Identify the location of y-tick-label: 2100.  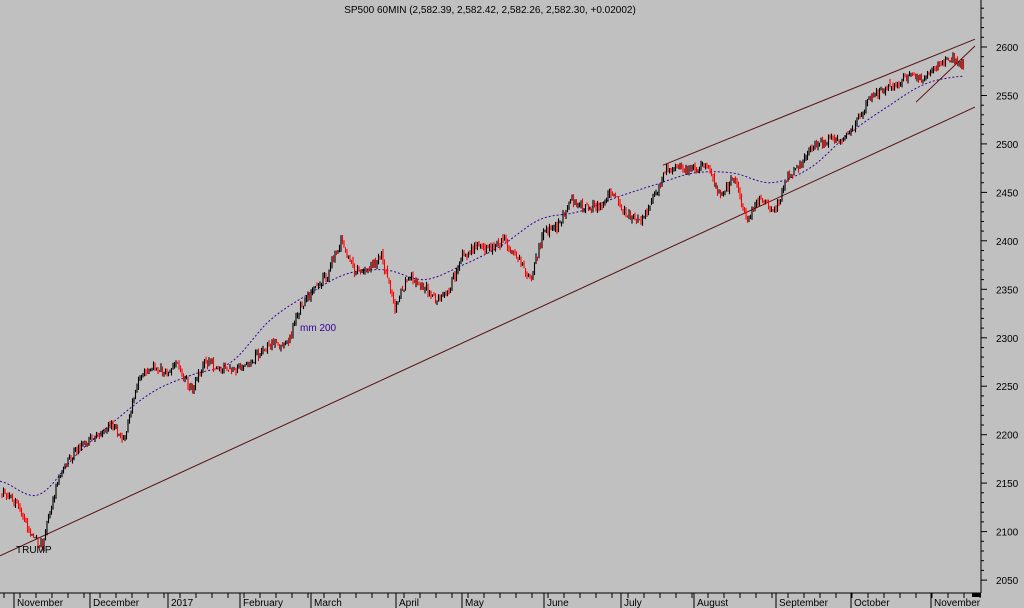
(1007, 533).